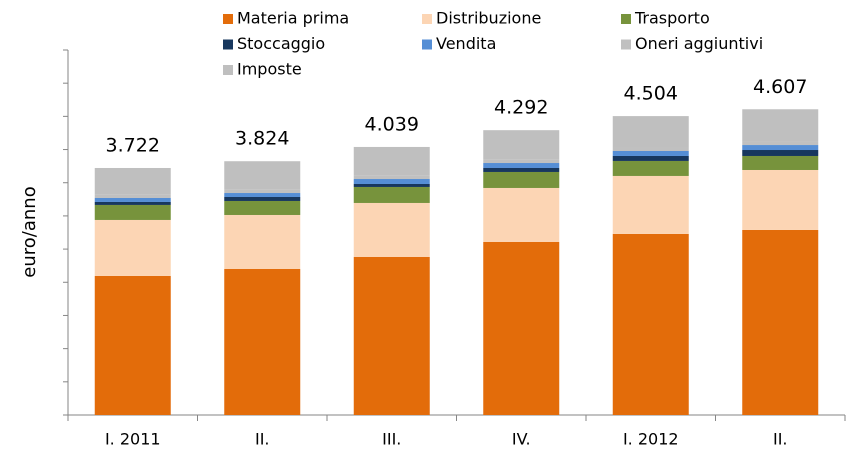  I want to click on x-tick-label: I. 2012, so click(651, 439).